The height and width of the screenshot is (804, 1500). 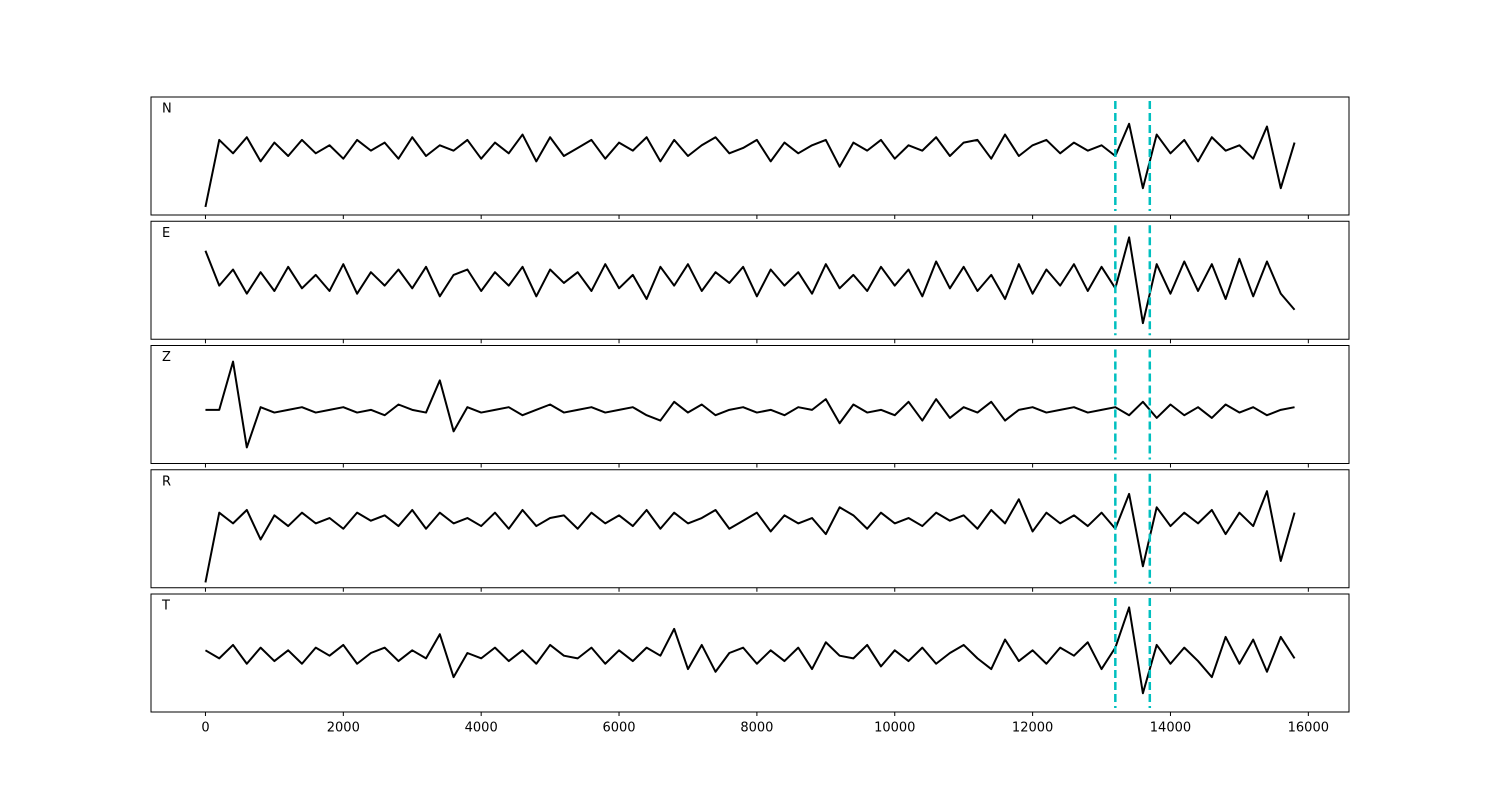 I want to click on panel-label: T, so click(x=165, y=606).